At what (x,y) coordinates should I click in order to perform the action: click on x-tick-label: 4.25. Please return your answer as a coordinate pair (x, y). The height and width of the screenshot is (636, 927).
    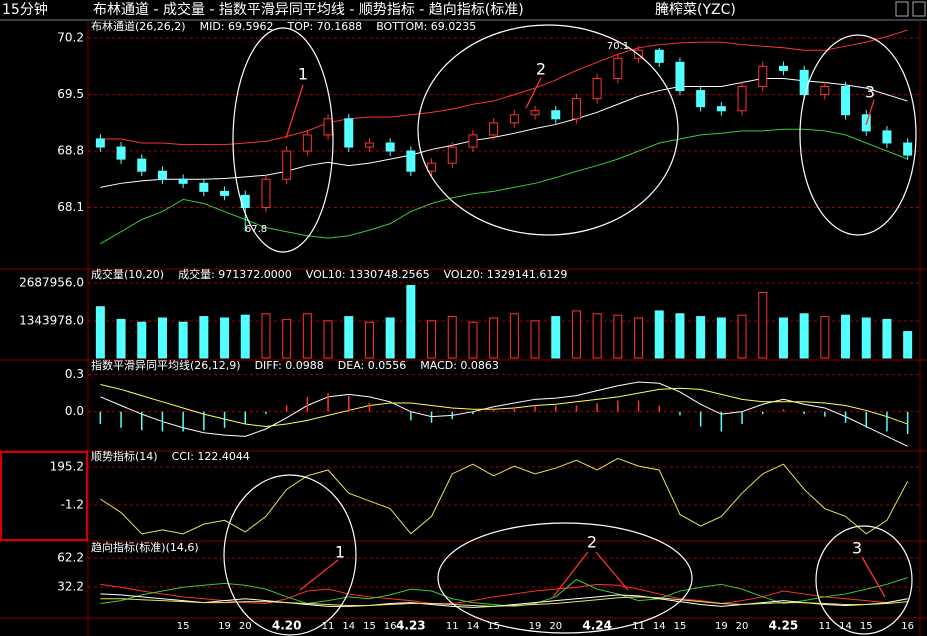
    Looking at the image, I should click on (784, 626).